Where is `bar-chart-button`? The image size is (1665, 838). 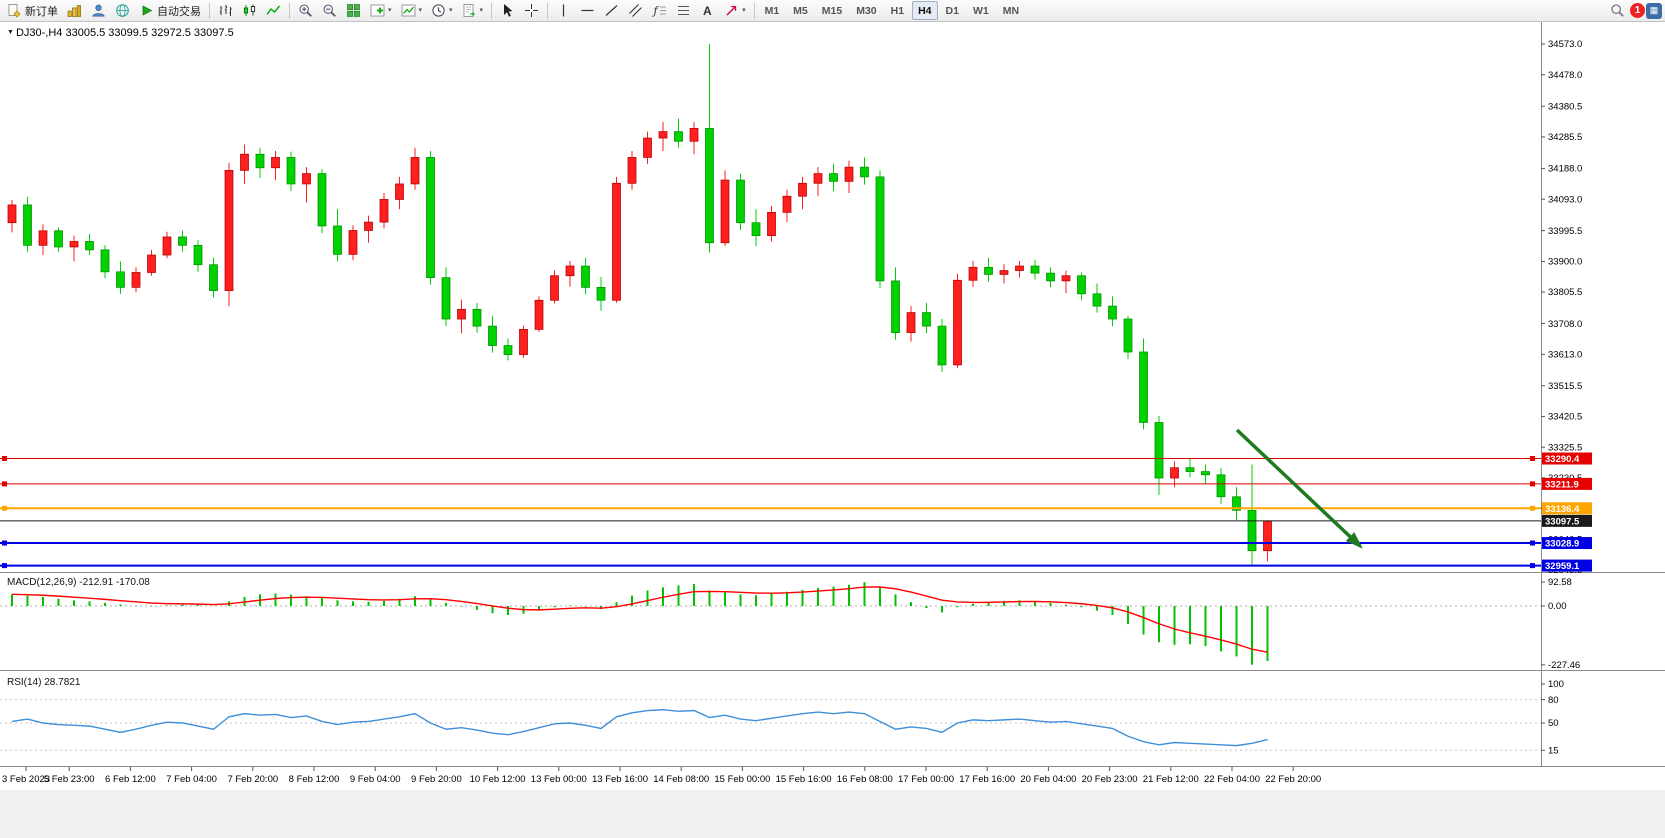
bar-chart-button is located at coordinates (225, 10).